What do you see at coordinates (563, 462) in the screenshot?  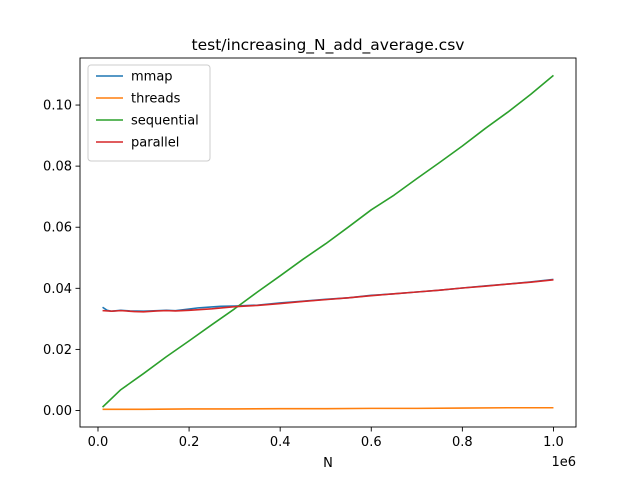 I see `x-axis-offset-label: 1e6` at bounding box center [563, 462].